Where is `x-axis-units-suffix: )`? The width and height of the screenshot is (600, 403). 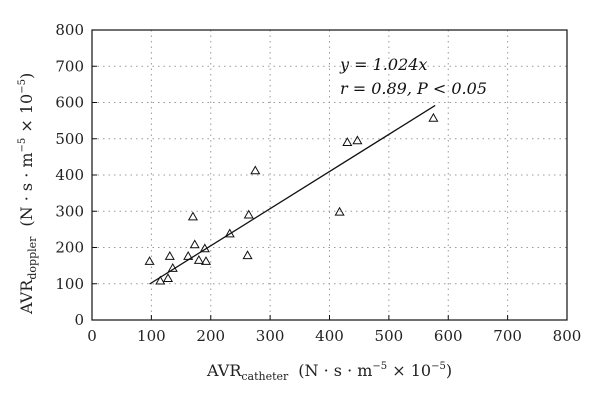
x-axis-units-suffix: ) is located at coordinates (449, 370).